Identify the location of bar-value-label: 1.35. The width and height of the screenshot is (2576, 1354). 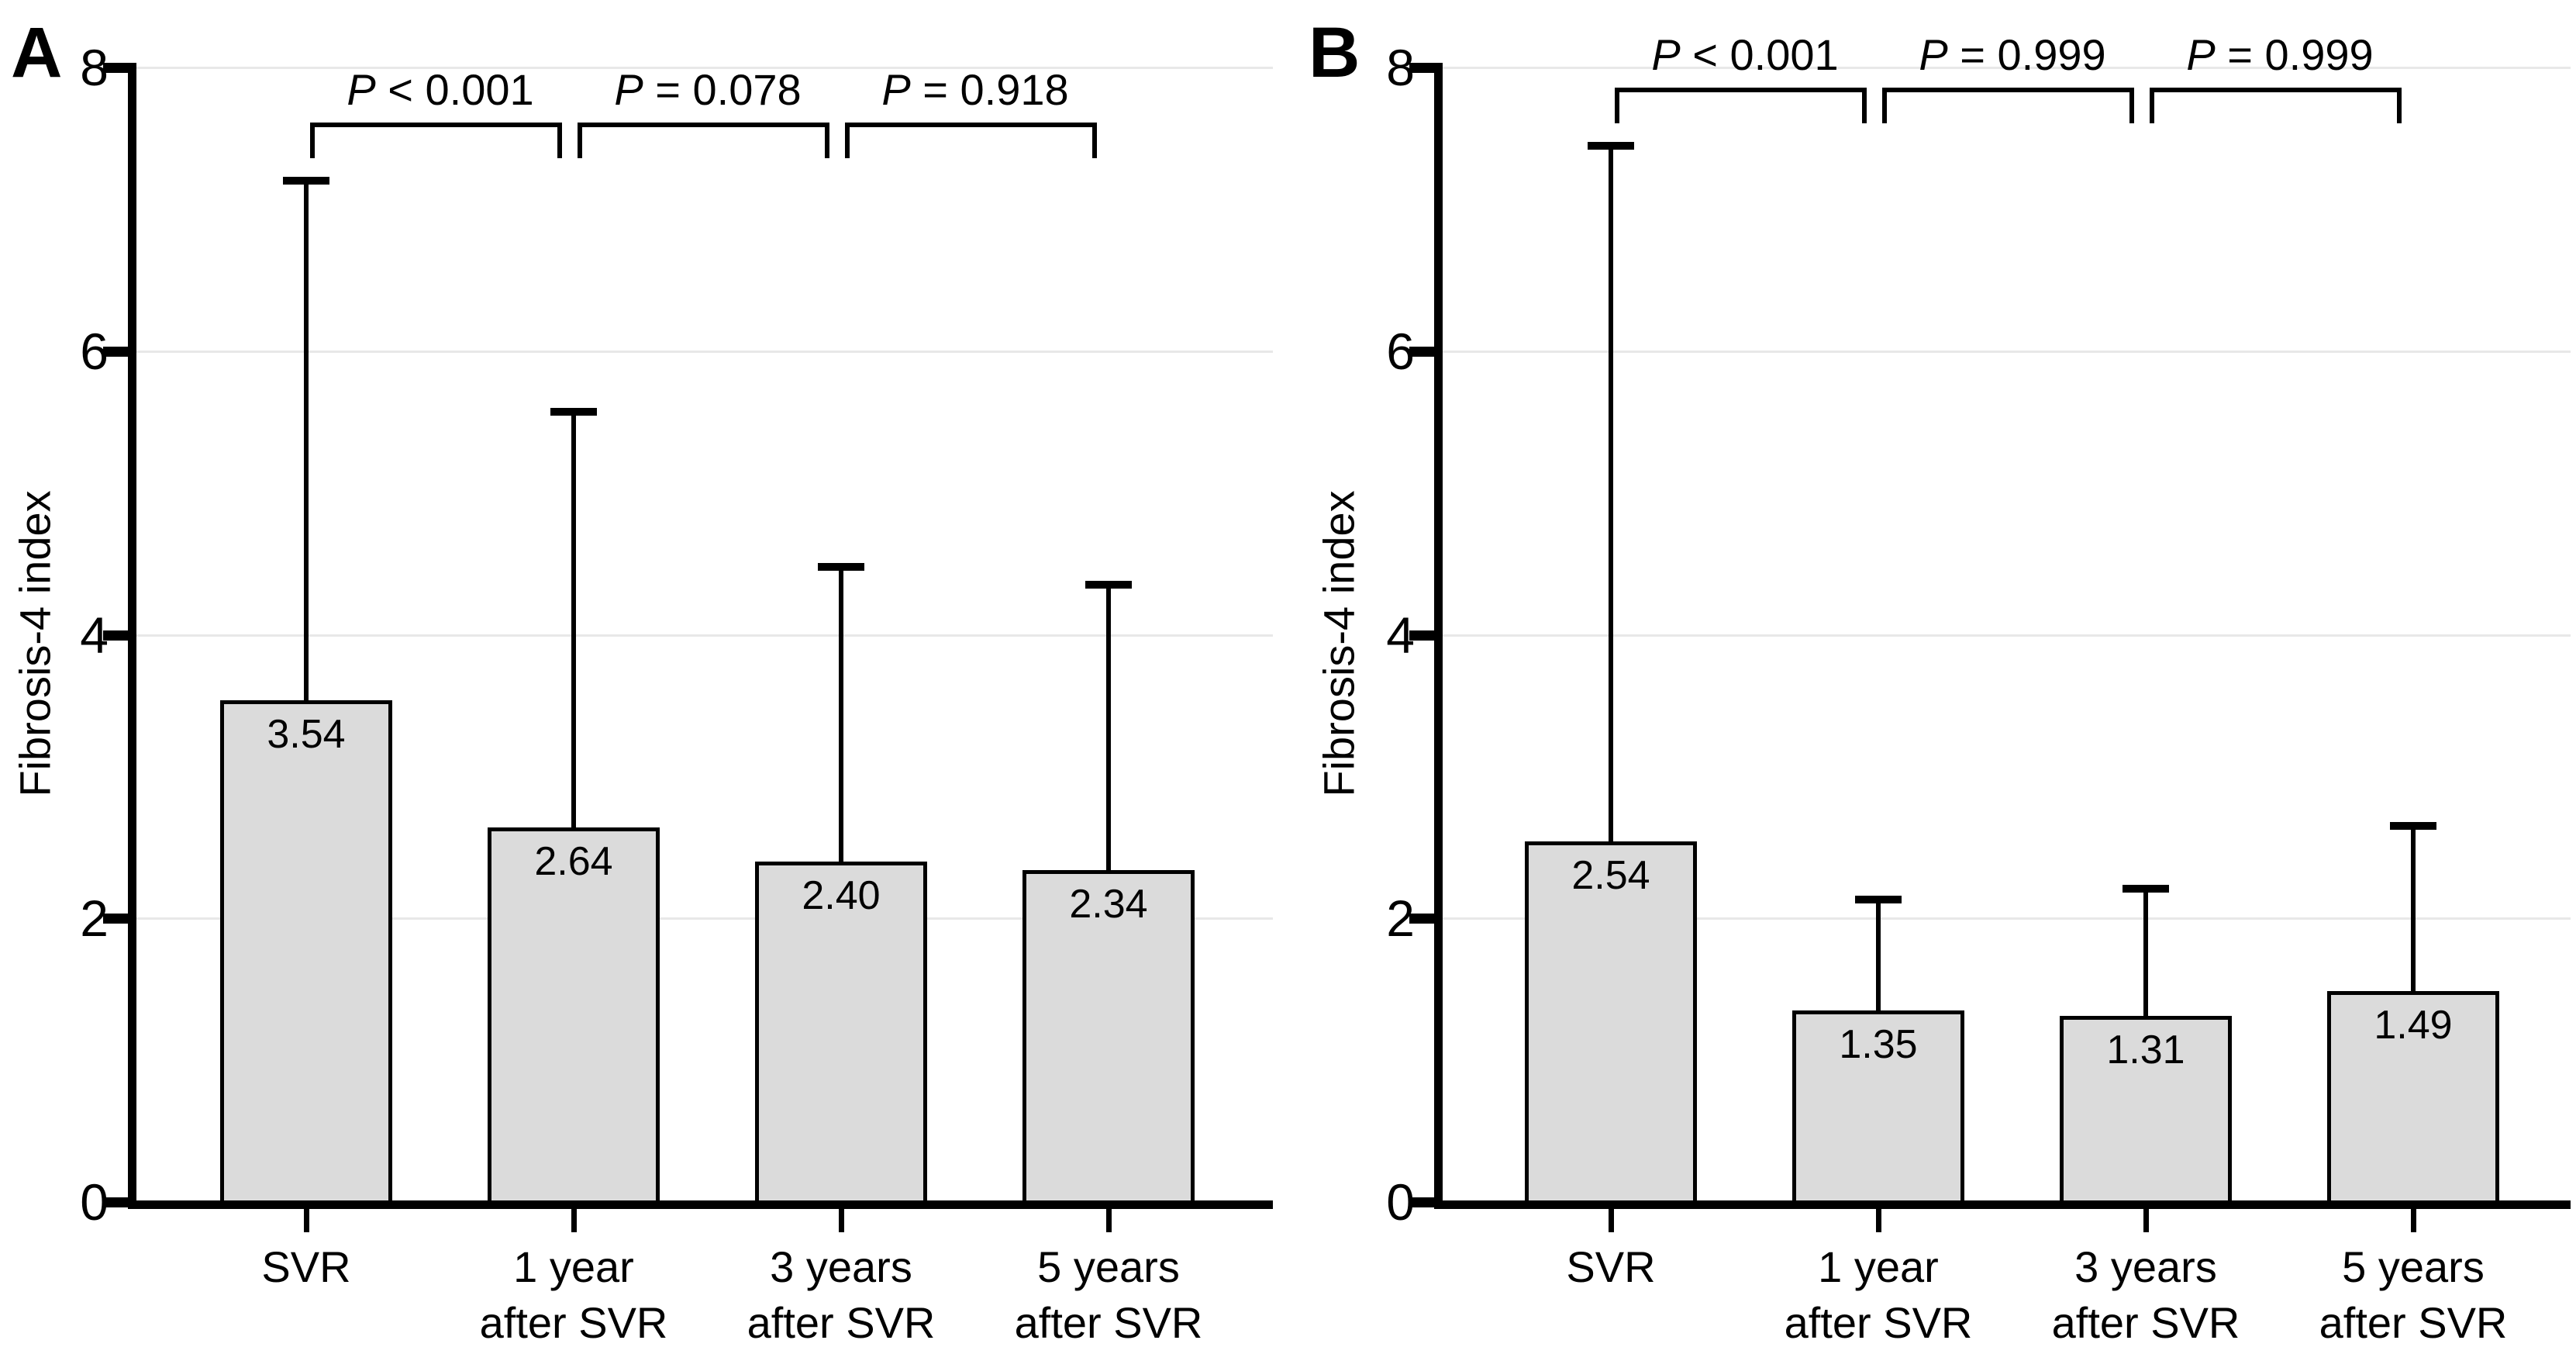
(1878, 1044).